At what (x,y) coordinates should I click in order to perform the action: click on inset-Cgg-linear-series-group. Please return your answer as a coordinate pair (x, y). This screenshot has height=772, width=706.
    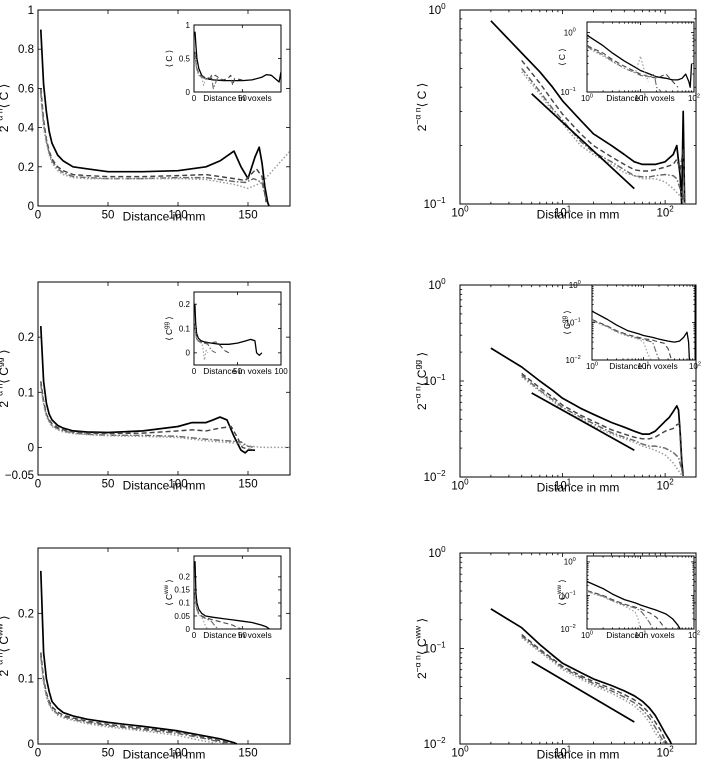
    Looking at the image, I should click on (228, 332).